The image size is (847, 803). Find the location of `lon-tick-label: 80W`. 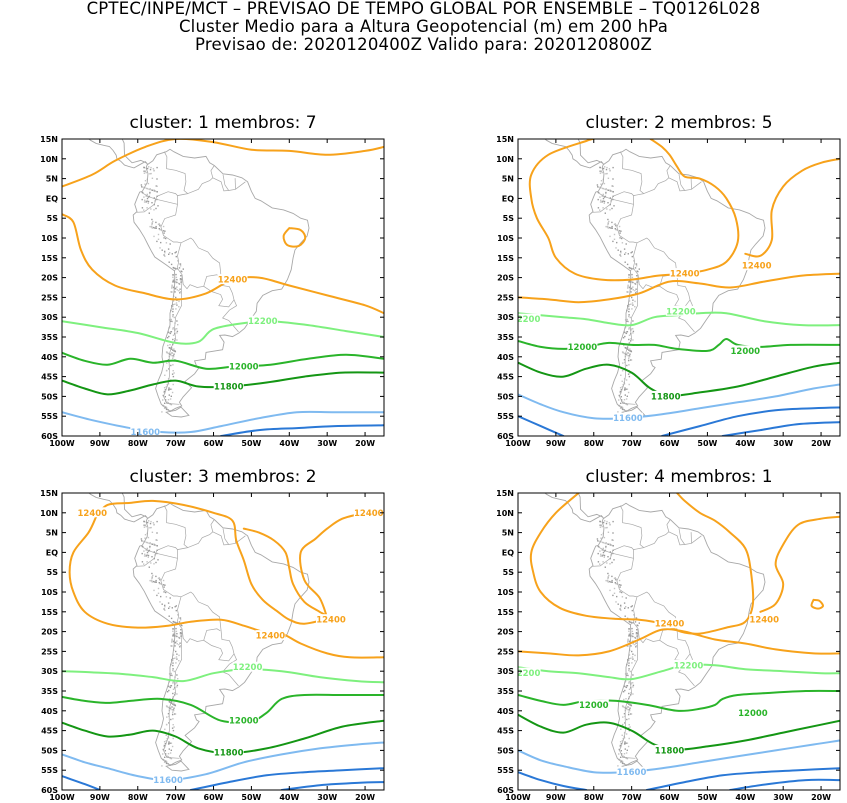

lon-tick-label: 80W is located at coordinates (138, 443).